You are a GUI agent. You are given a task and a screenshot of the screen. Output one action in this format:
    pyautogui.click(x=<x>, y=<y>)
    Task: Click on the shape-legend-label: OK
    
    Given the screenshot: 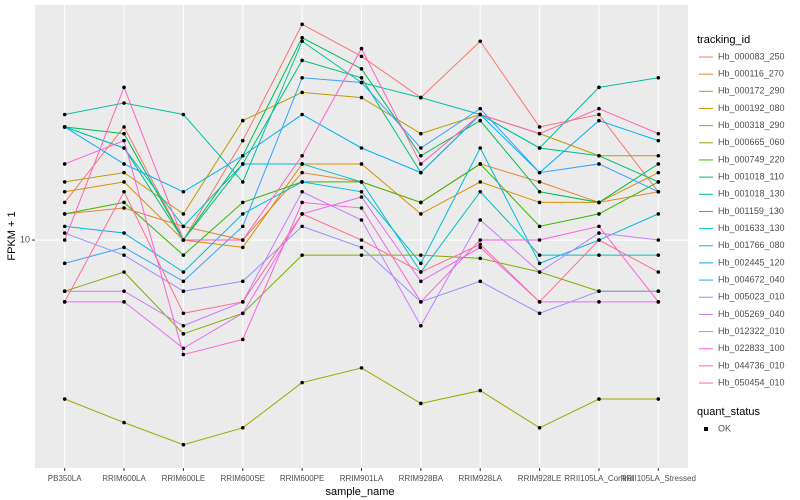 What is the action you would take?
    pyautogui.click(x=724, y=428)
    